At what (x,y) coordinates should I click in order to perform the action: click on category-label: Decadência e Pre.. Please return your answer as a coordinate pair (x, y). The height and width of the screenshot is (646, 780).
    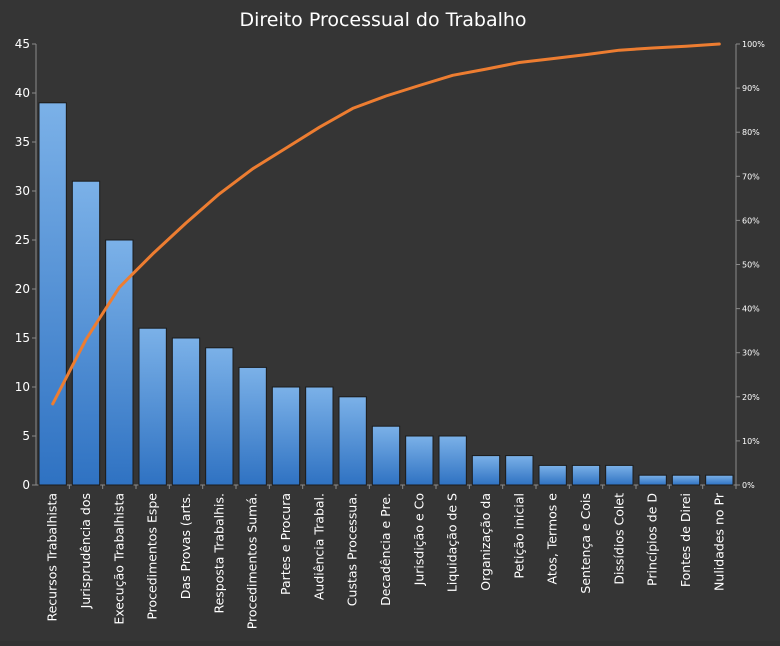
    Looking at the image, I should click on (385, 549).